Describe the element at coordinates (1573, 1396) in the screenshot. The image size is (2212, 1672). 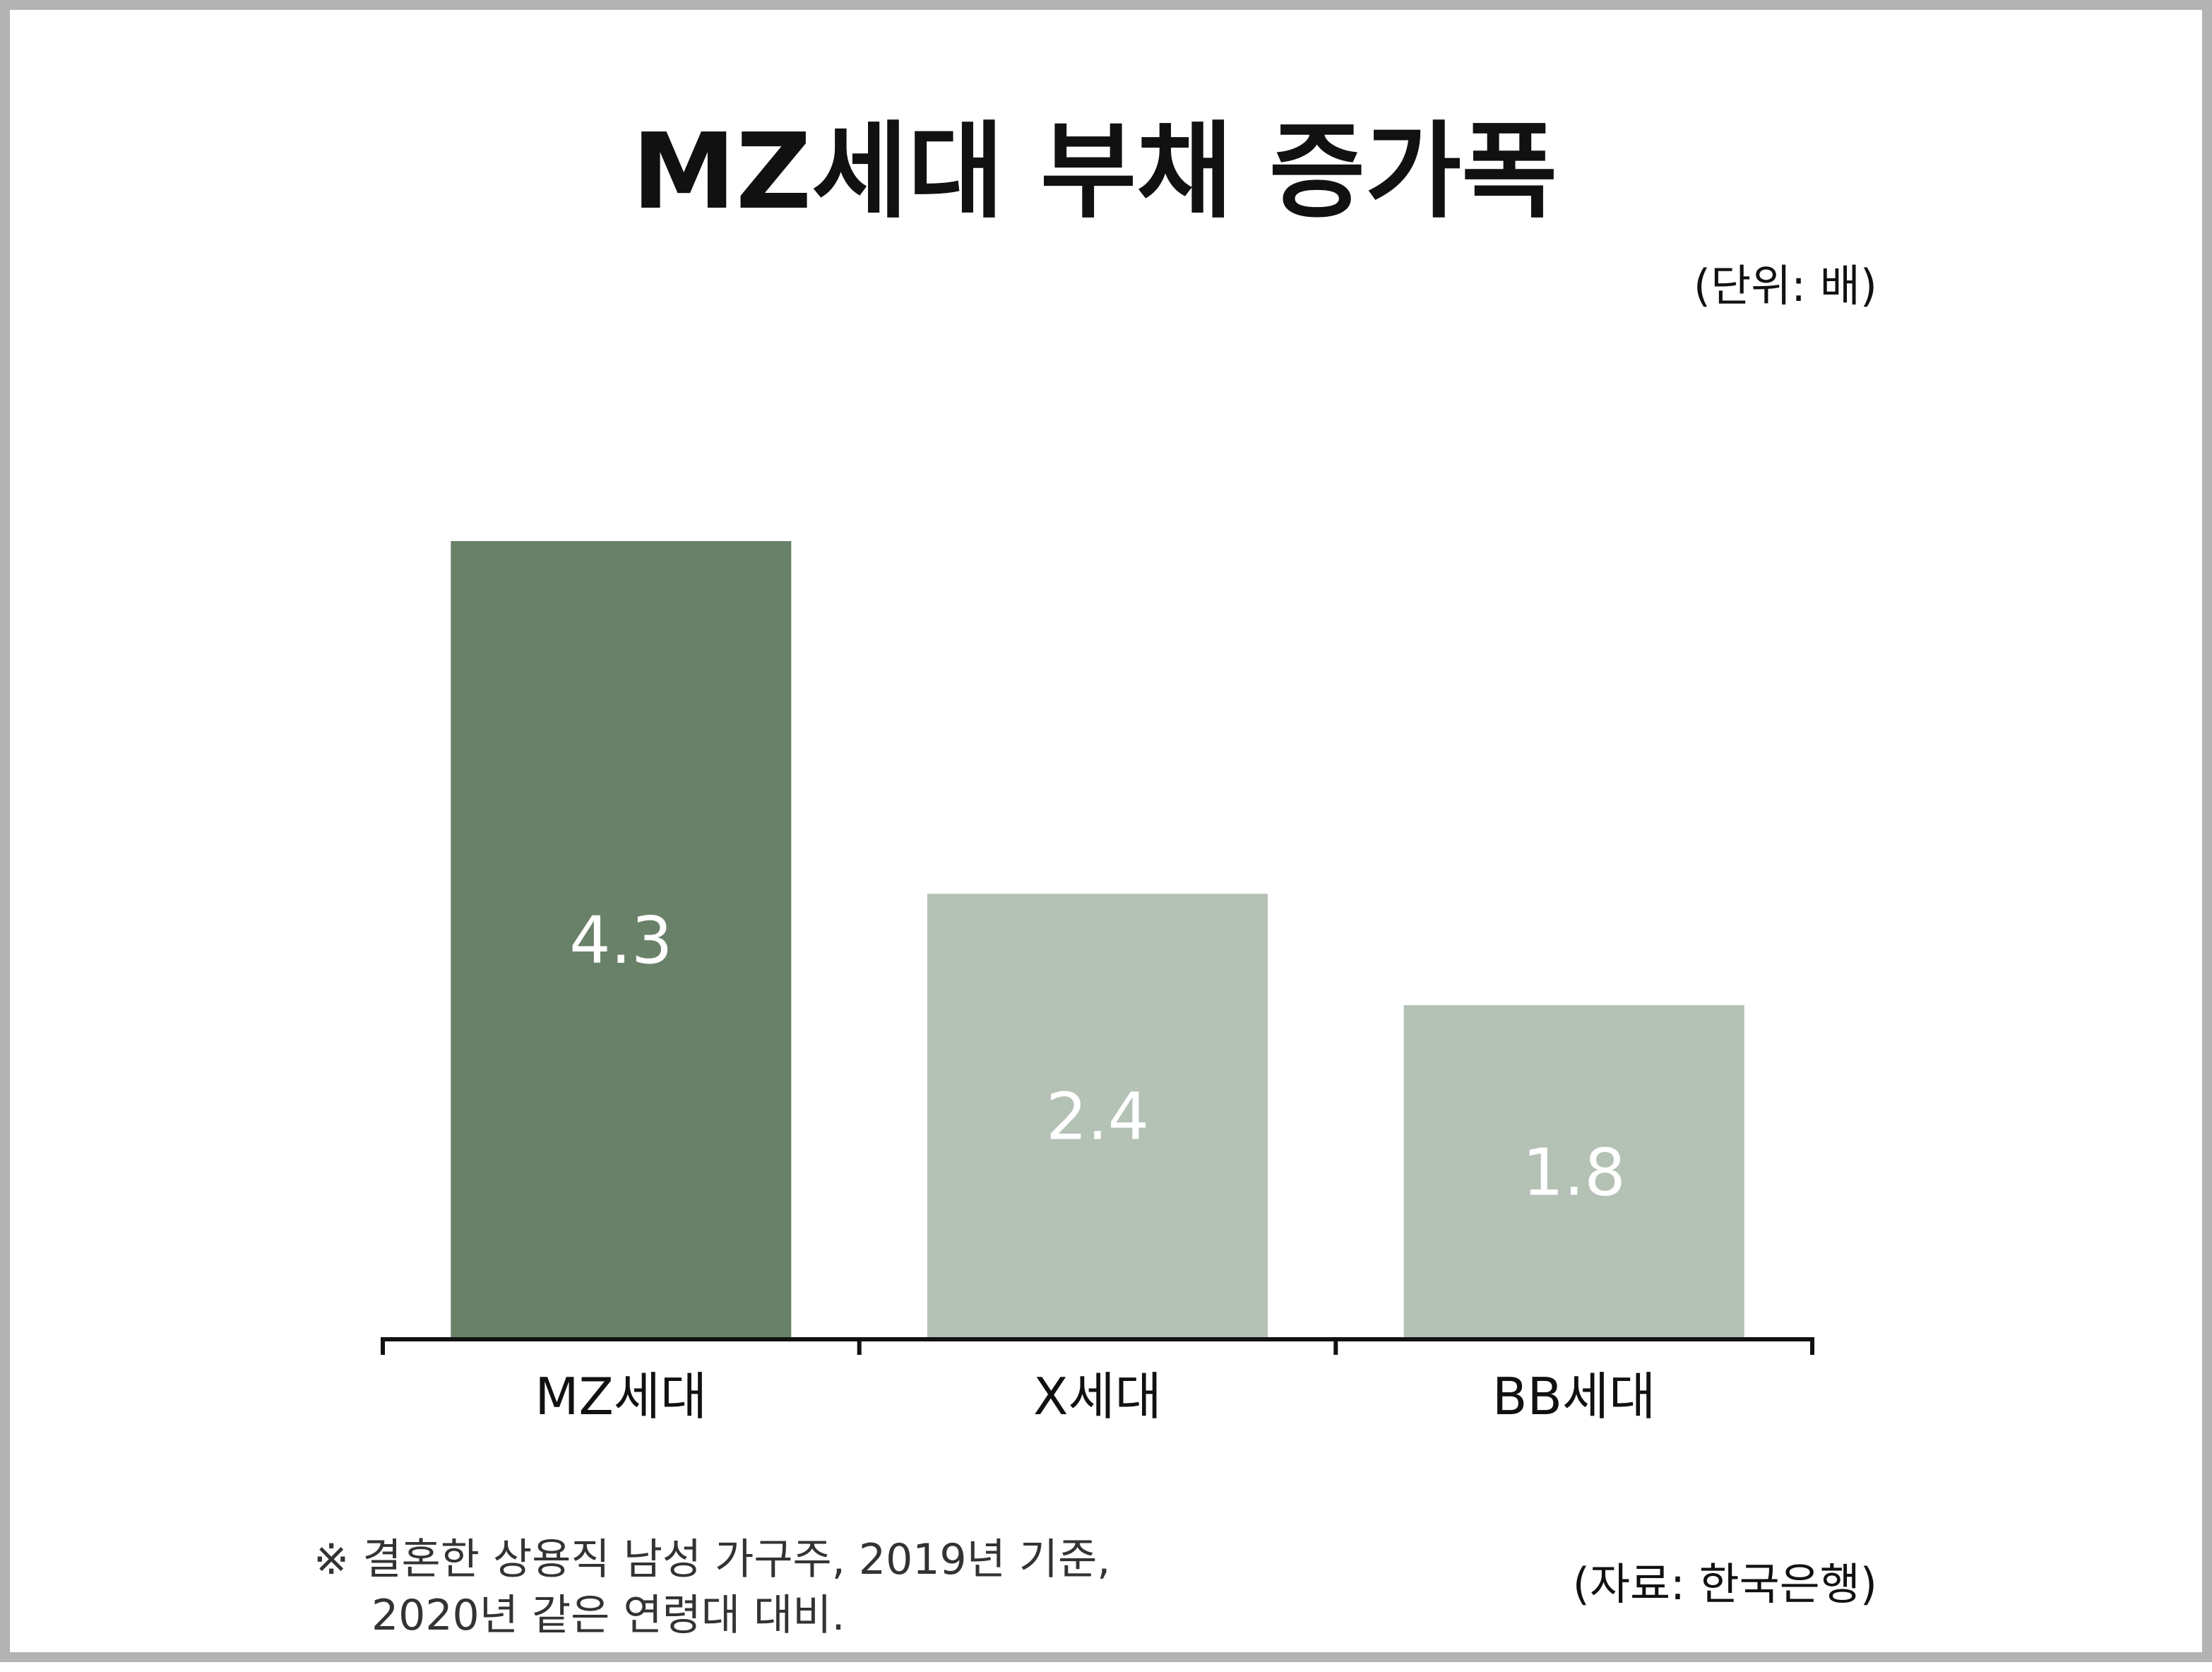
I see `category-label-3: BB세대` at that location.